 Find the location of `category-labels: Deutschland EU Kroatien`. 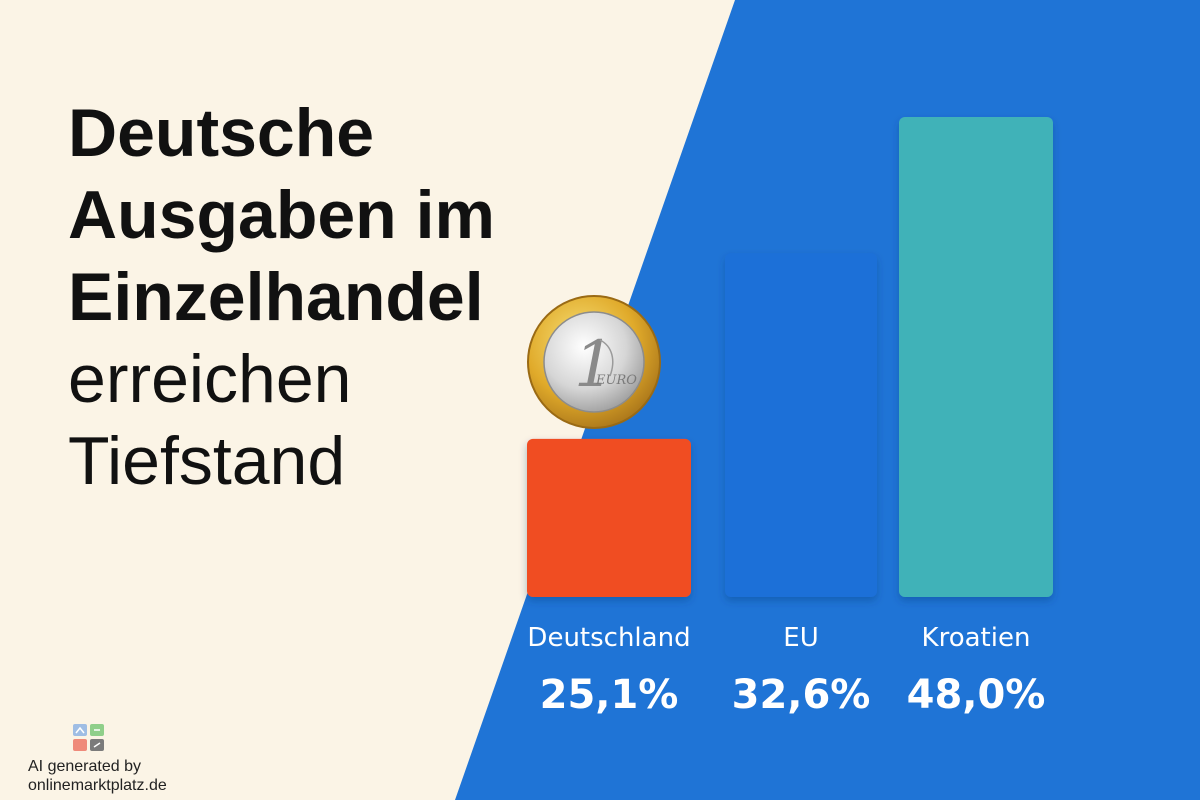

category-labels: Deutschland EU Kroatien is located at coordinates (778, 638).